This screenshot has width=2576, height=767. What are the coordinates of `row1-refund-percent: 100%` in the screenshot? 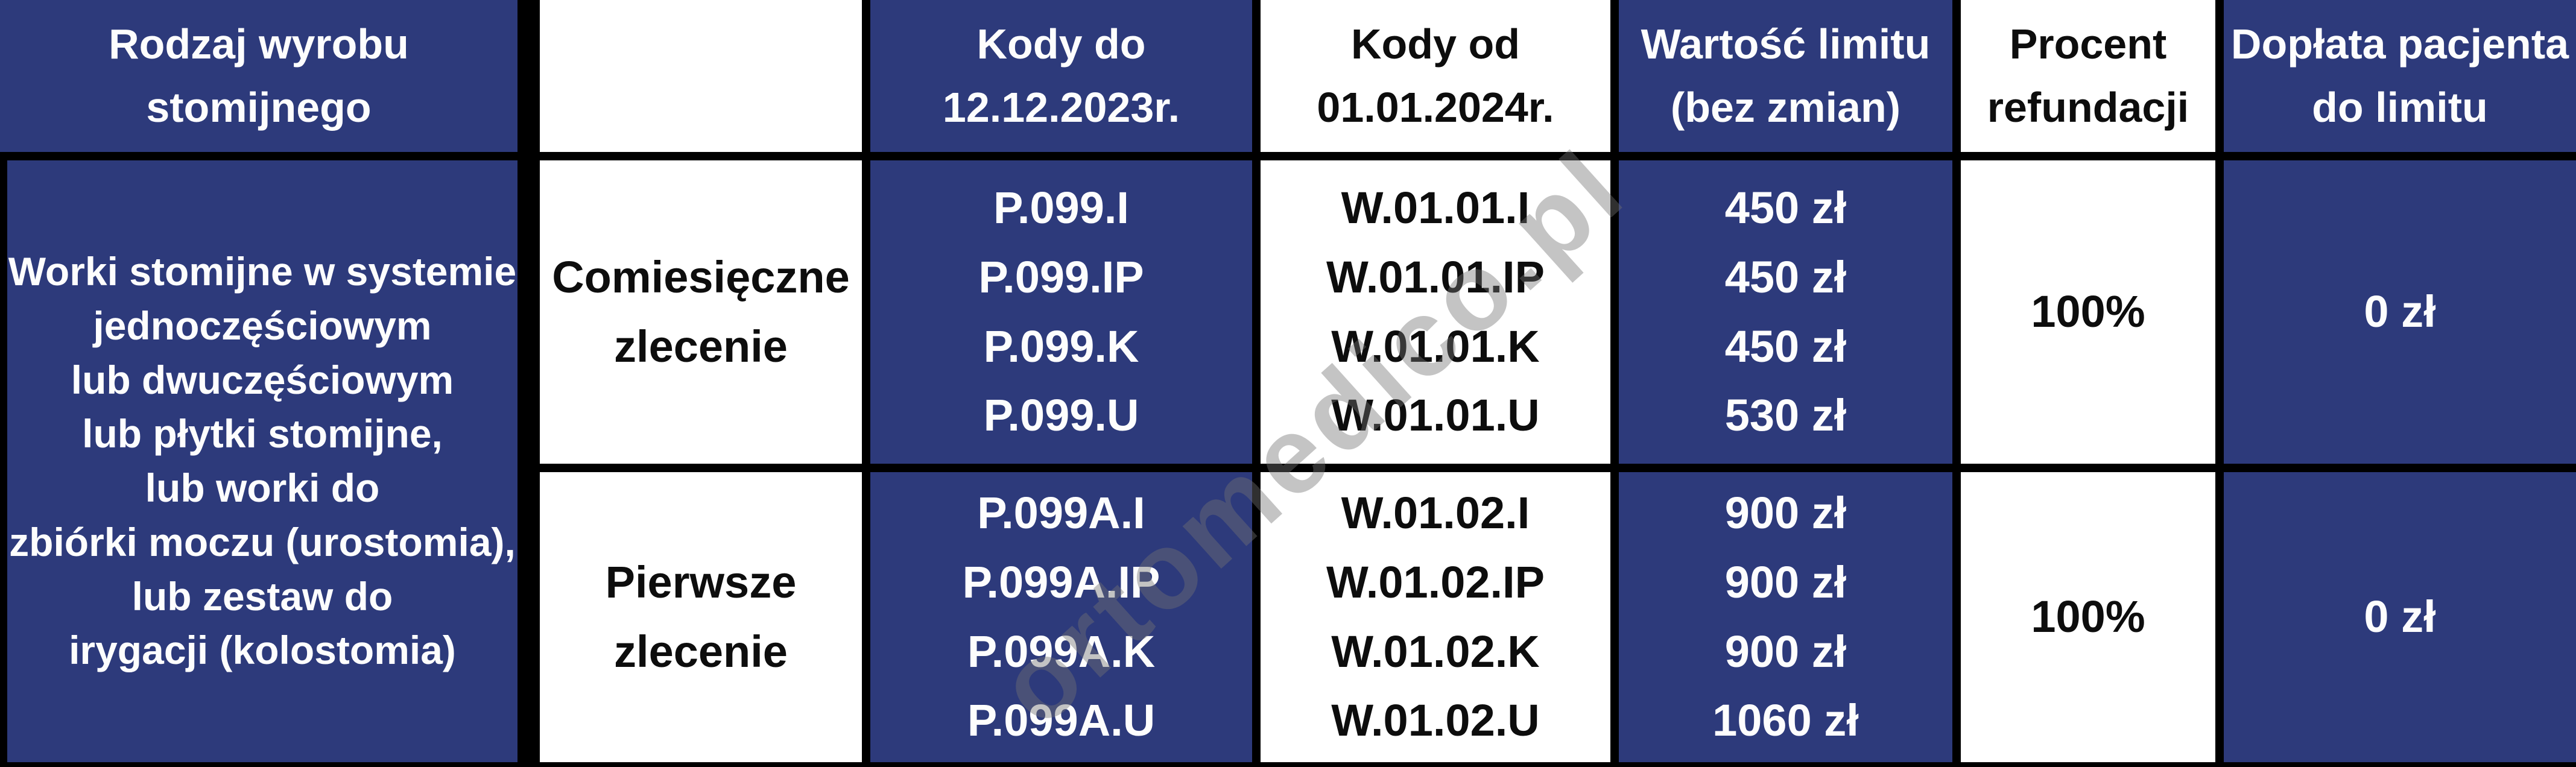 It's located at (2088, 312).